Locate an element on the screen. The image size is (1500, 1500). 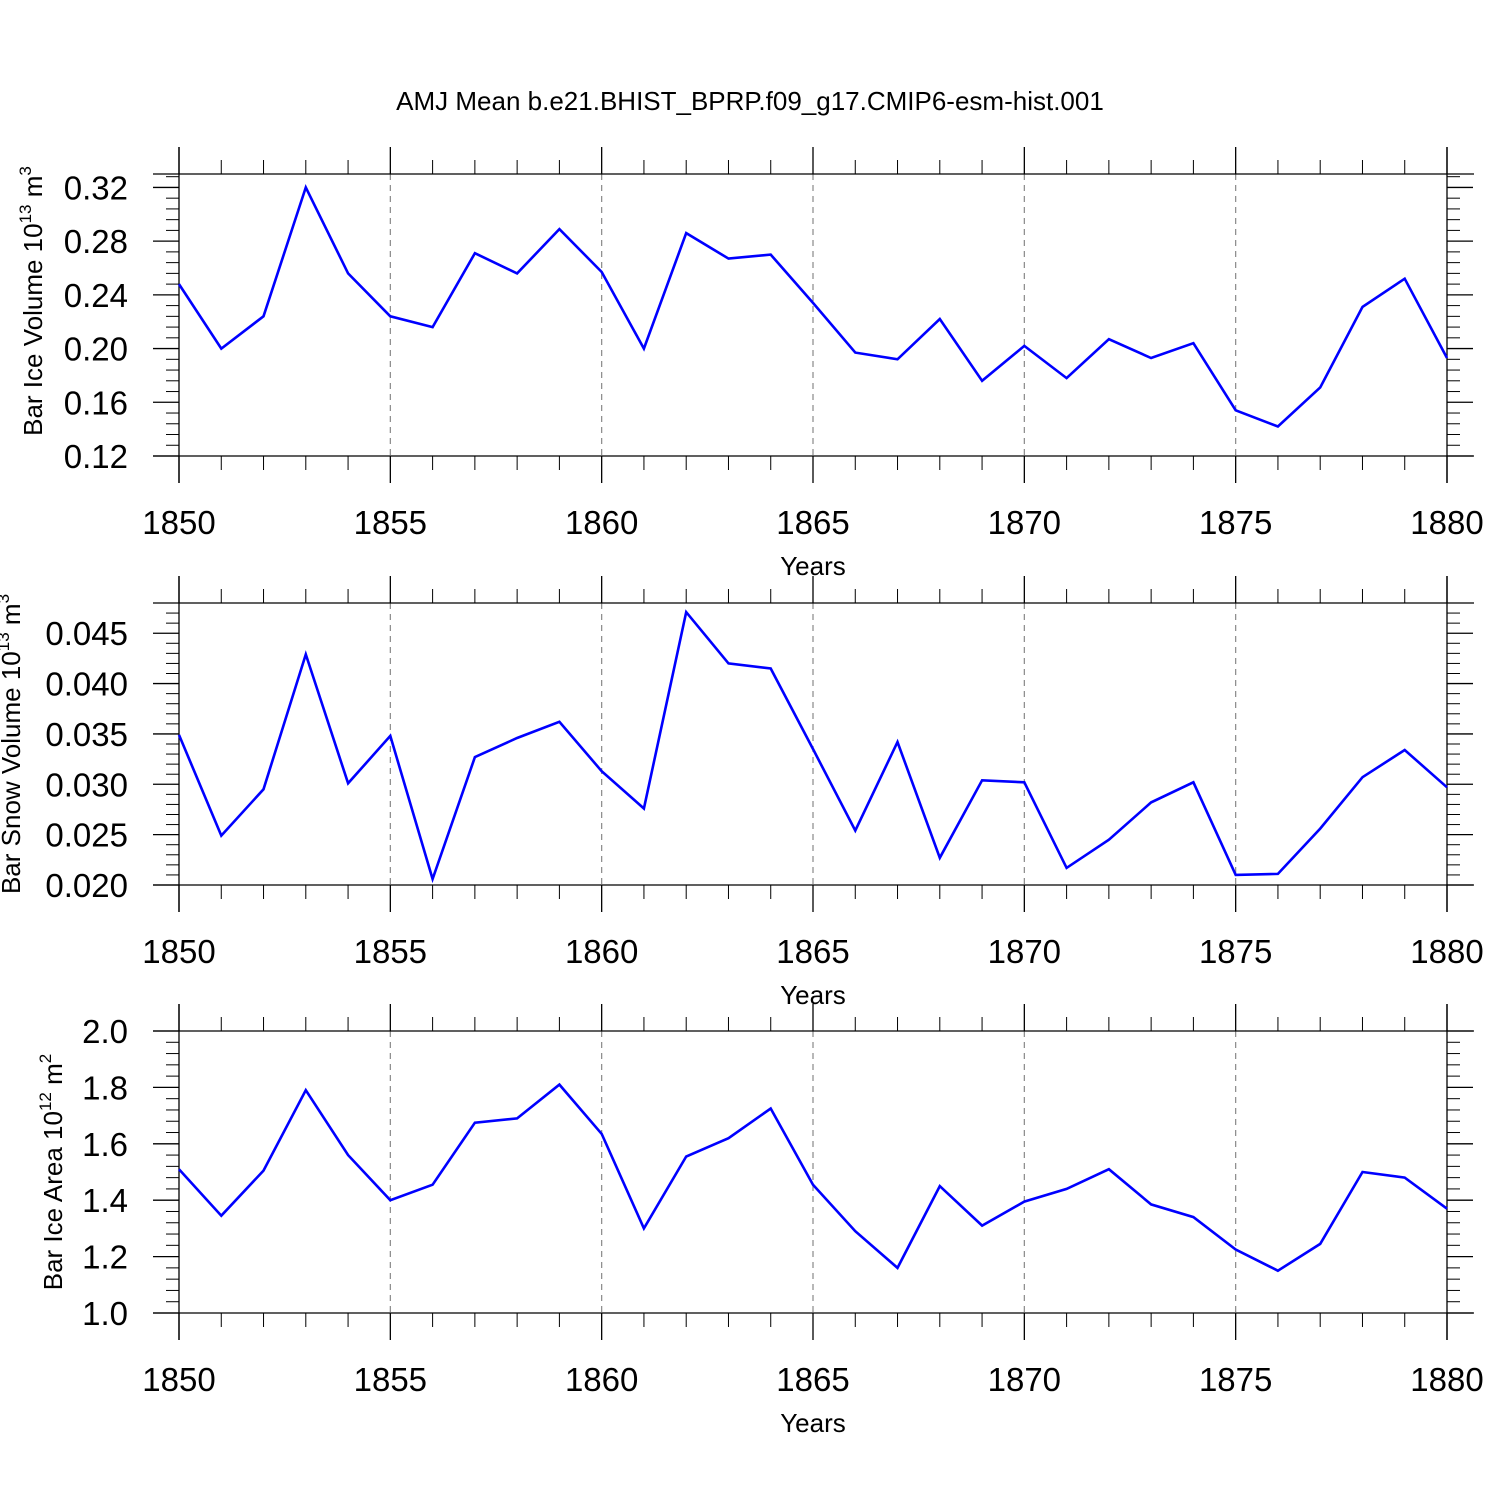
x-tick-label: 1880 is located at coordinates (1446, 1379).